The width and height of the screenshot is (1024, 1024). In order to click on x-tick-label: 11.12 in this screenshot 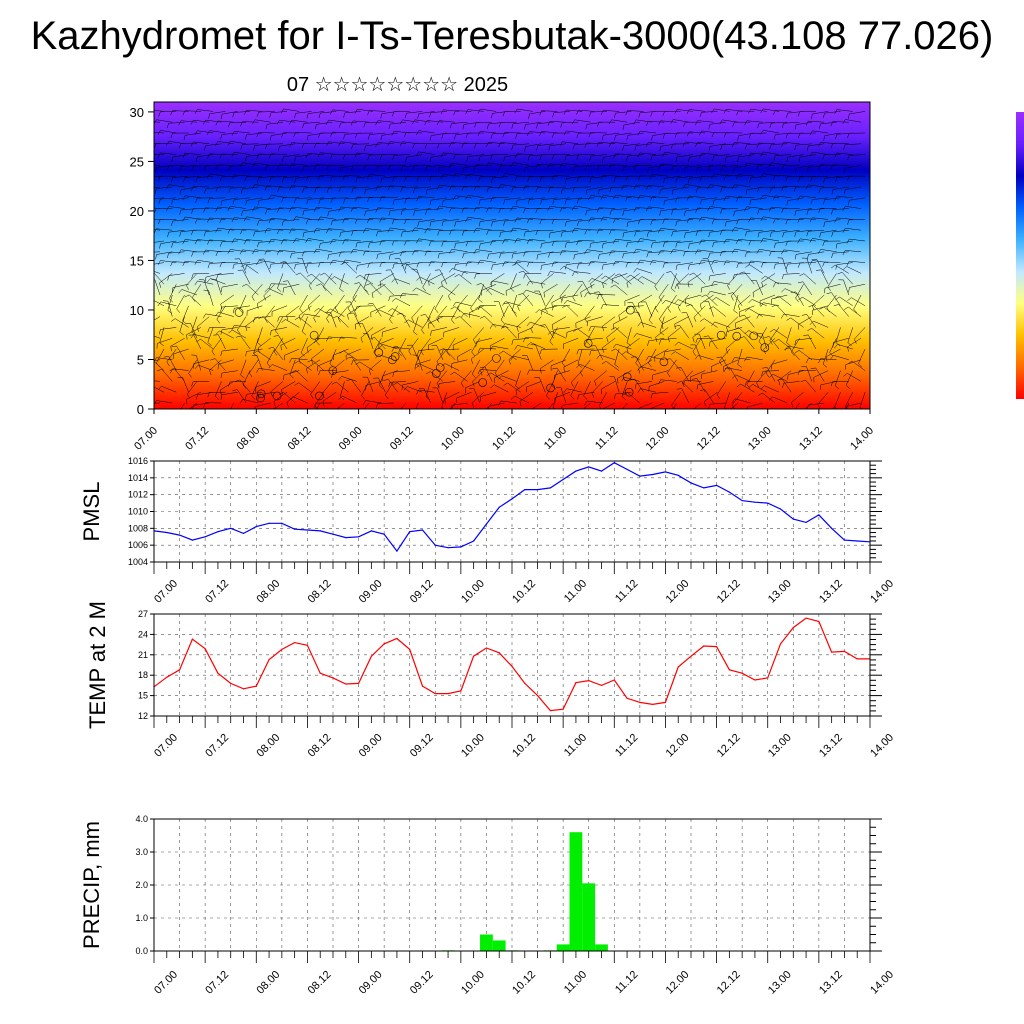, I will do `click(626, 745)`.